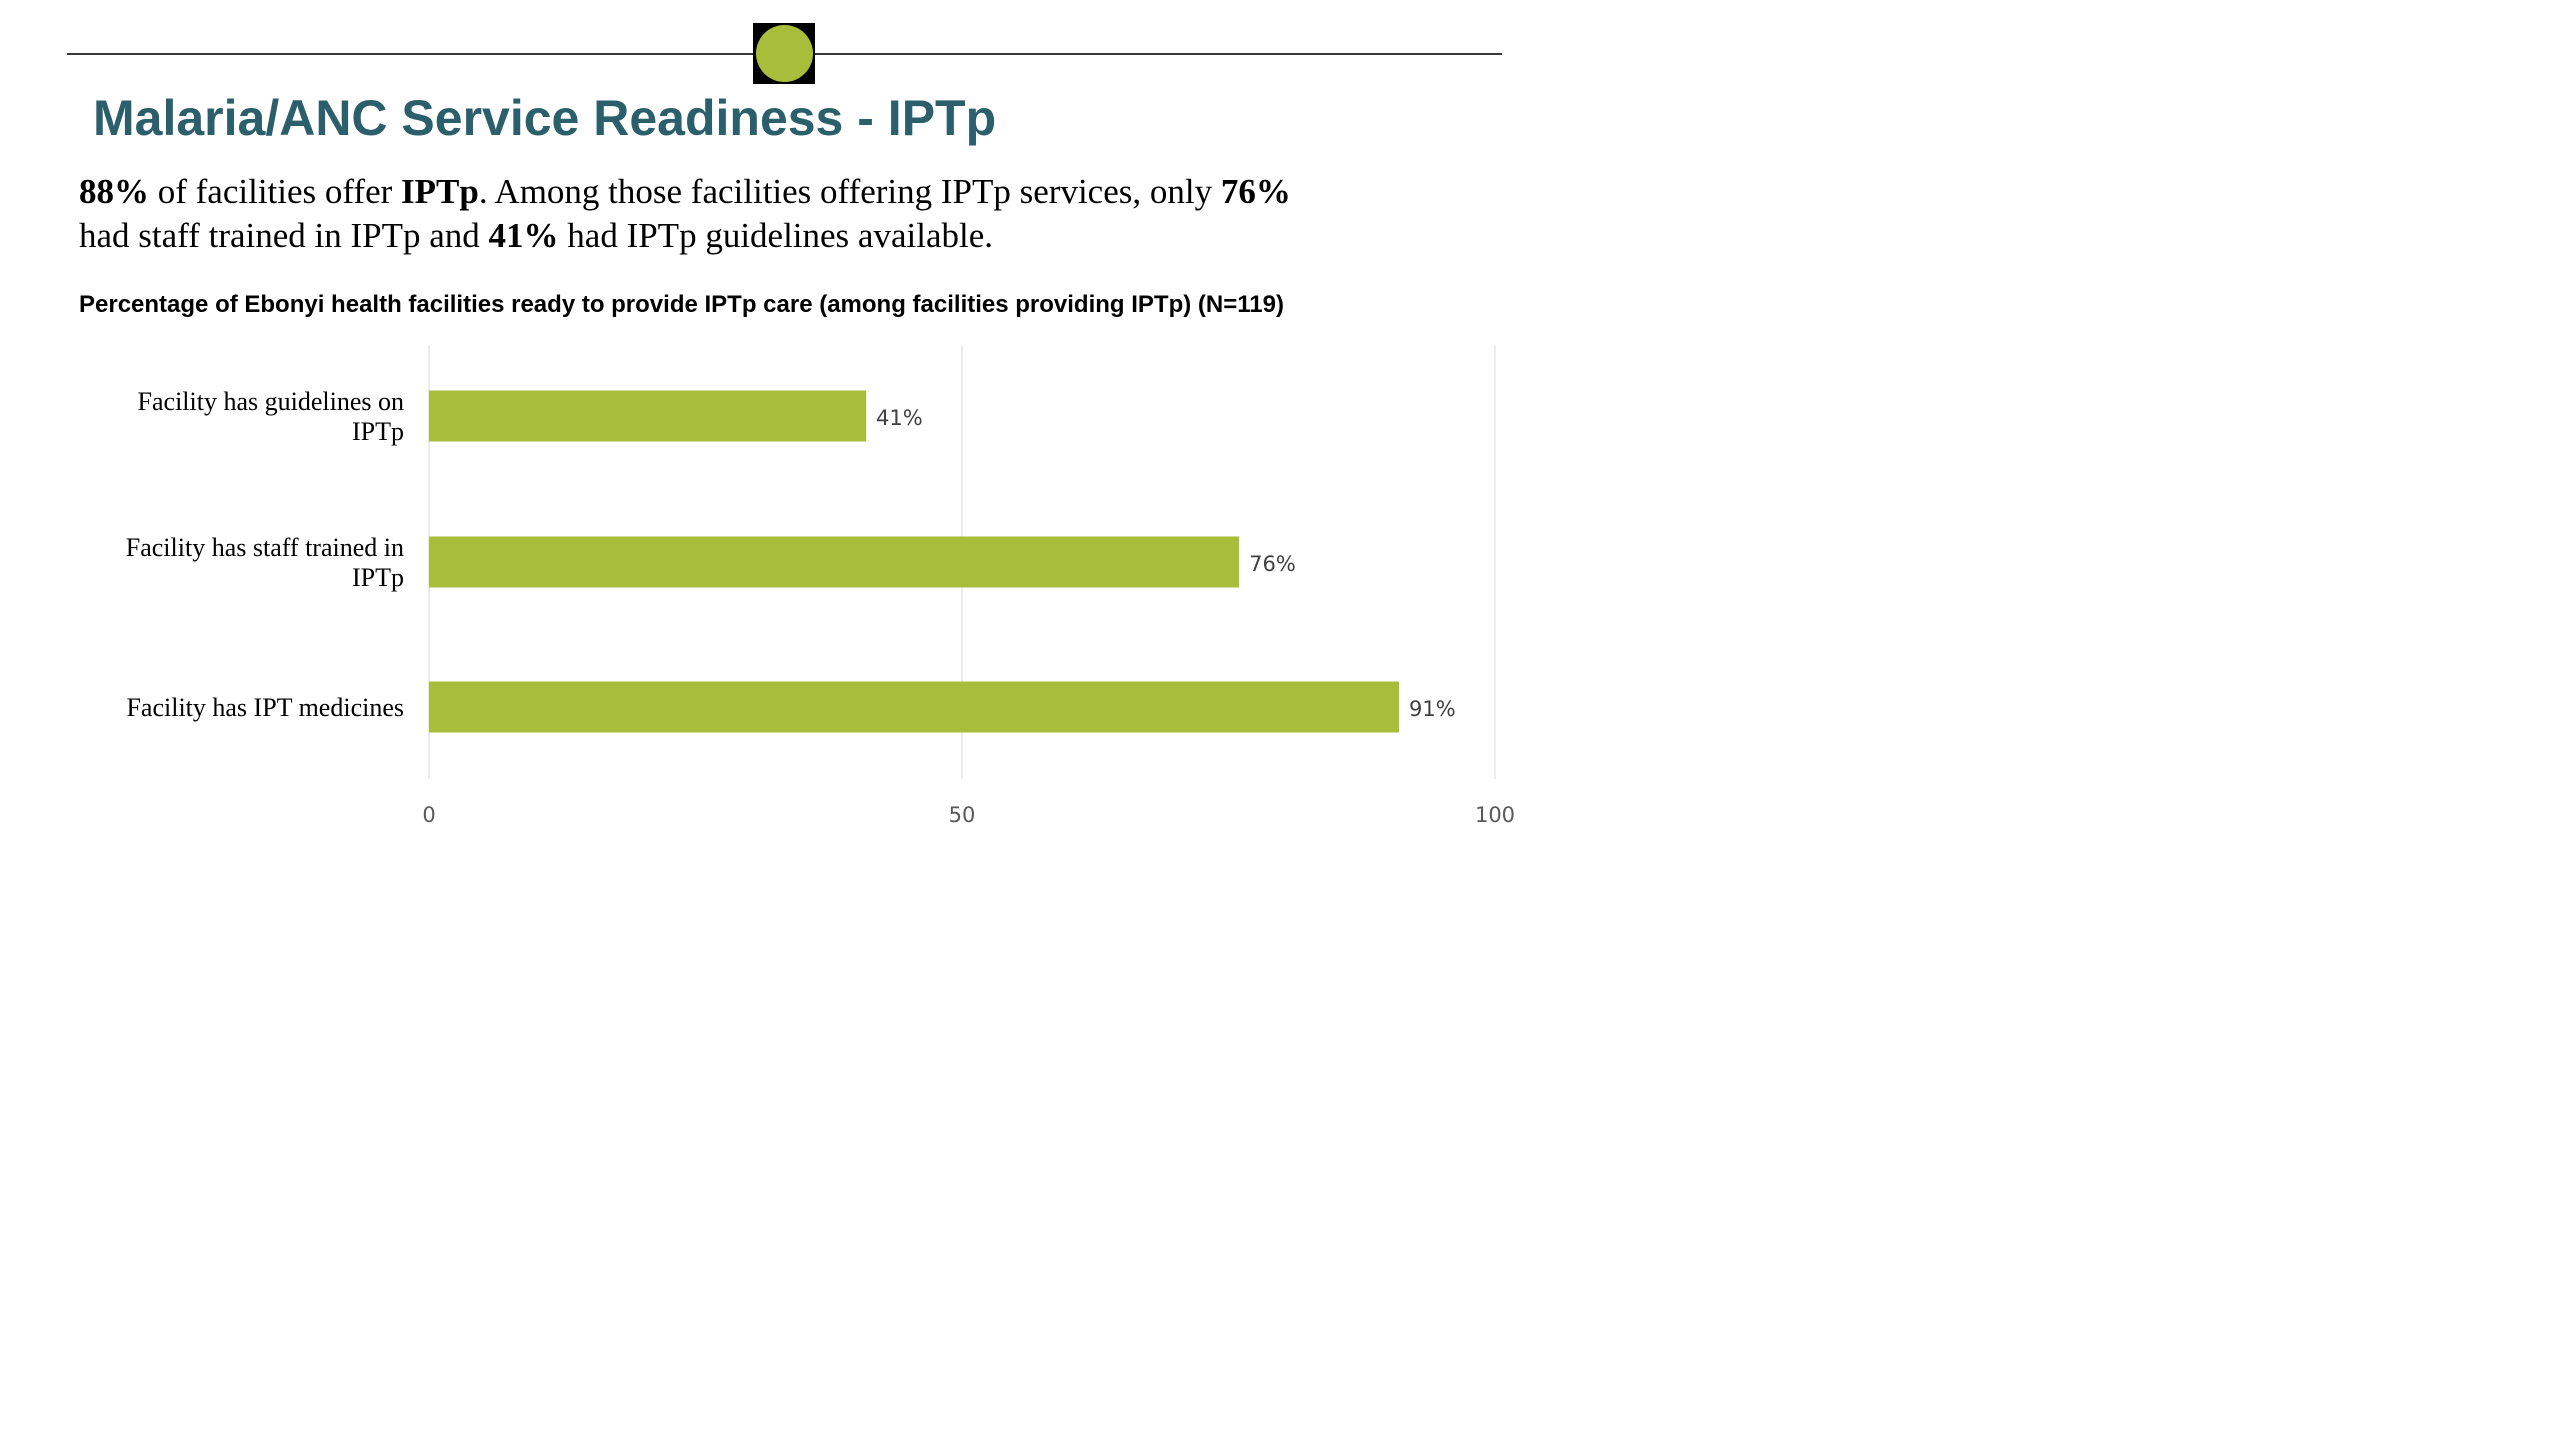  Describe the element at coordinates (440, 191) in the screenshot. I see `summary-term-iptp: IPTp` at that location.